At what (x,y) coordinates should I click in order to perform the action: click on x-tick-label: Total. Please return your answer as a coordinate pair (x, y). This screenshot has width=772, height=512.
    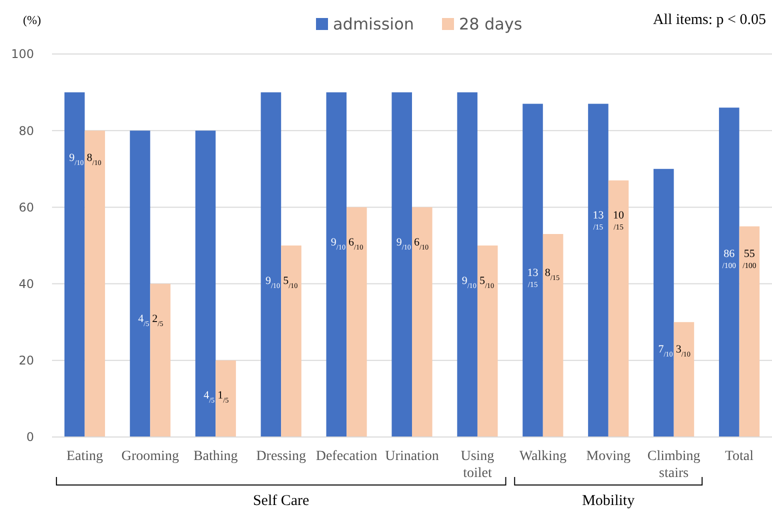
    Looking at the image, I should click on (739, 456).